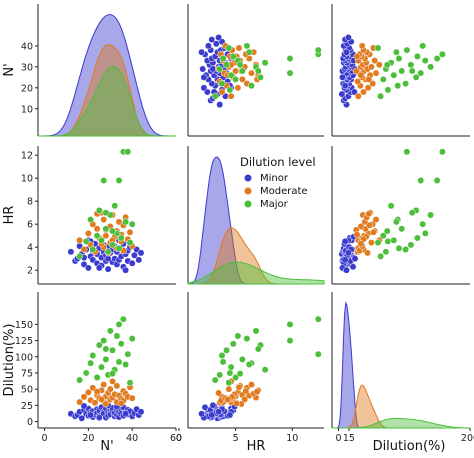  What do you see at coordinates (27, 390) in the screenshot?
I see `y-tick-label: 50` at bounding box center [27, 390].